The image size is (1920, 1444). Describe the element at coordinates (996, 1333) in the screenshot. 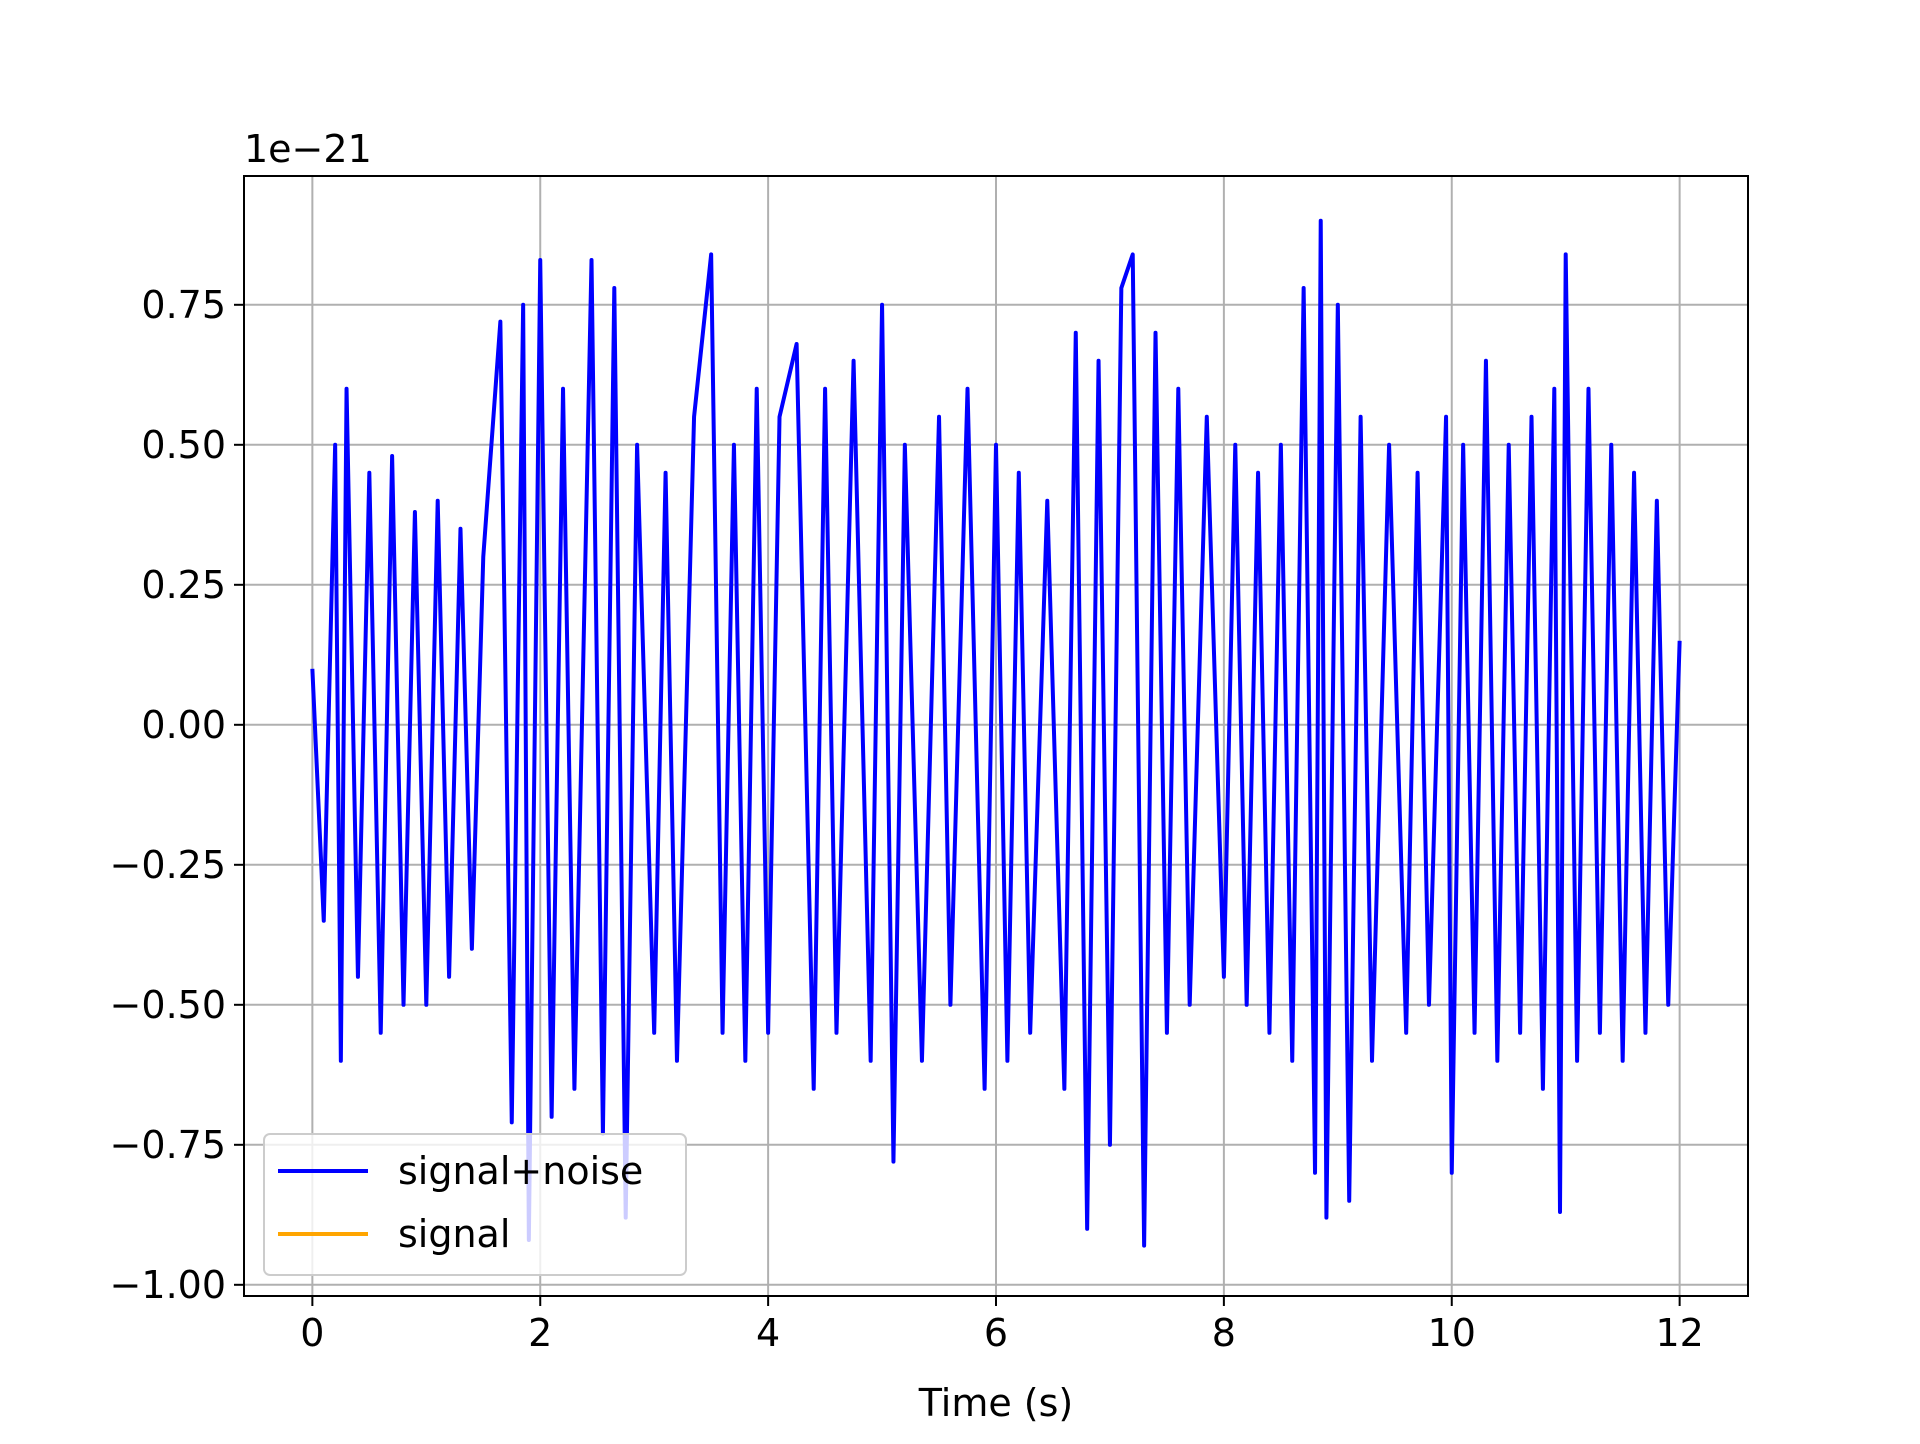

I see `x-tick-label: 6` at that location.